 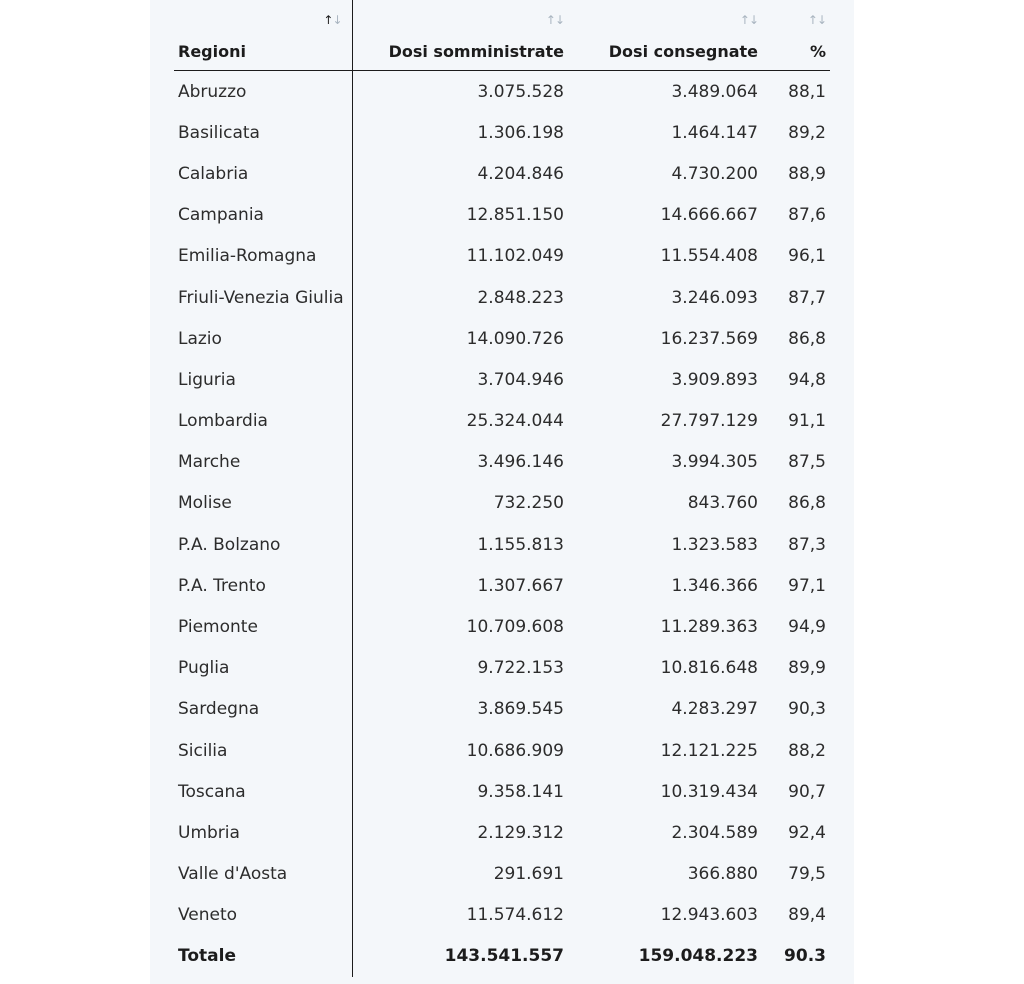 I want to click on table-row: Molise 732.250 843.760 86,8, so click(x=502, y=503).